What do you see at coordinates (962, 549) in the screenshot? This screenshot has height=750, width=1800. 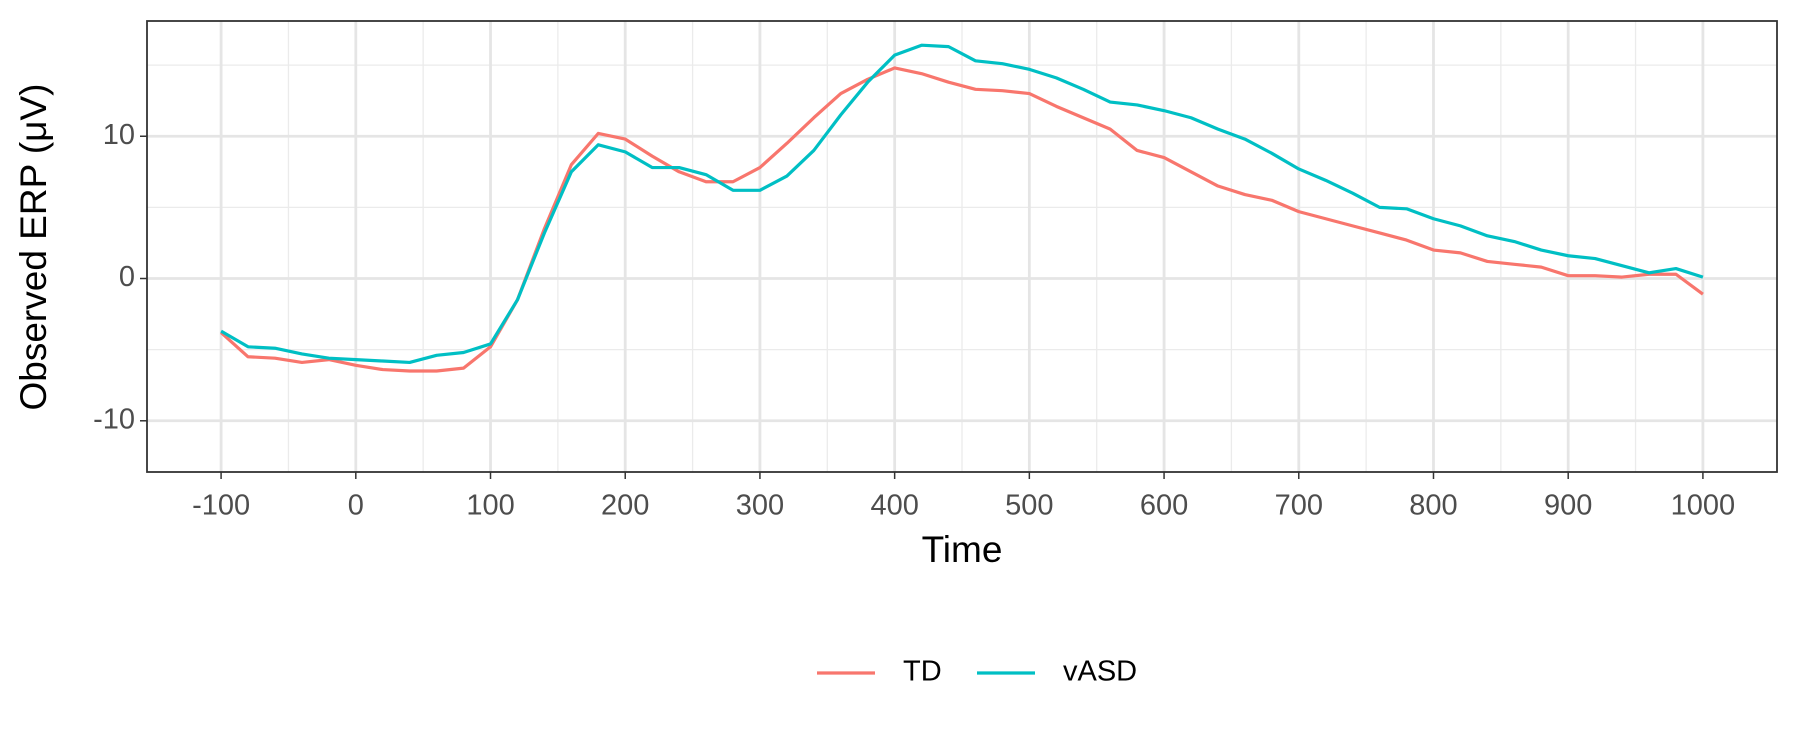 I see `x-axis-title: Time` at bounding box center [962, 549].